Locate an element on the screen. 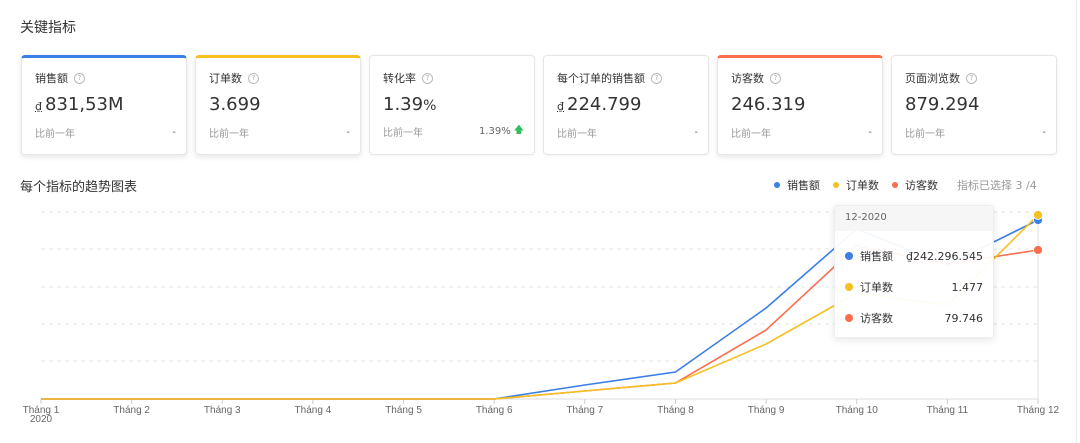 Image resolution: width=1080 pixels, height=443 pixels. metric-number: 1.39 is located at coordinates (403, 104).